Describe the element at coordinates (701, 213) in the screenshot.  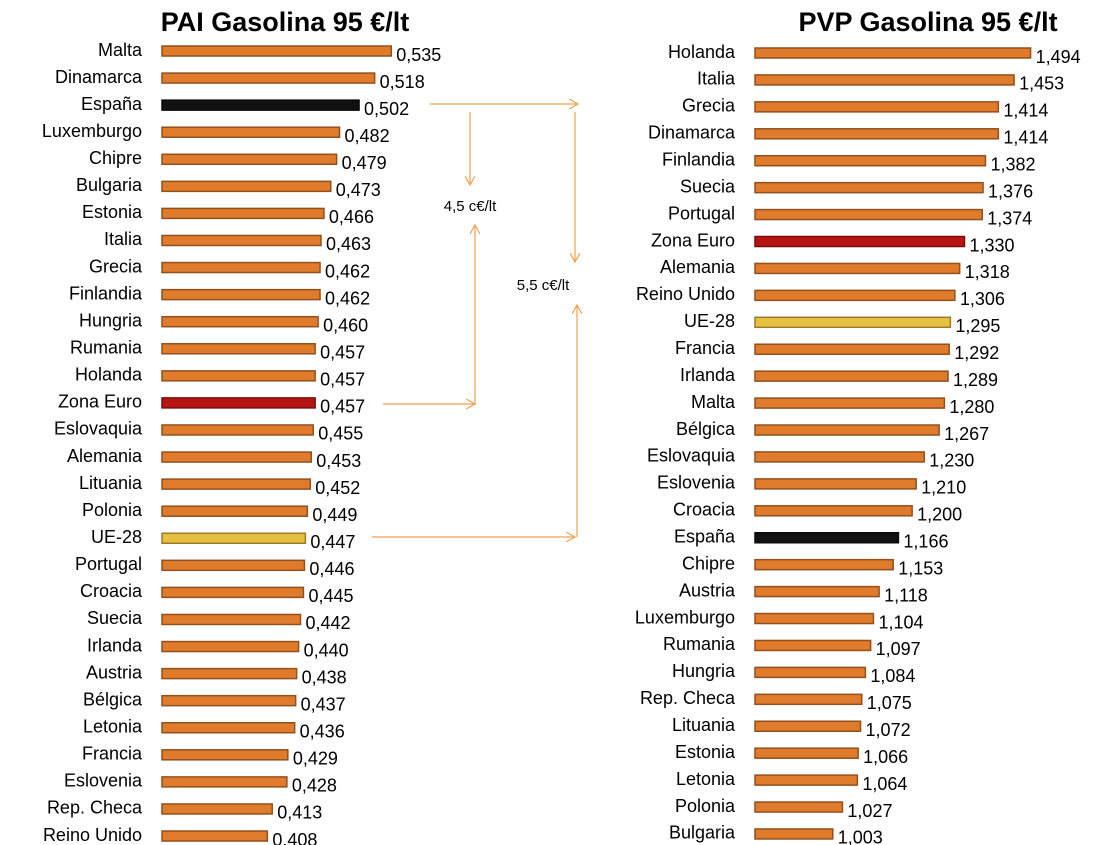
I see `category-label: Portugal` at that location.